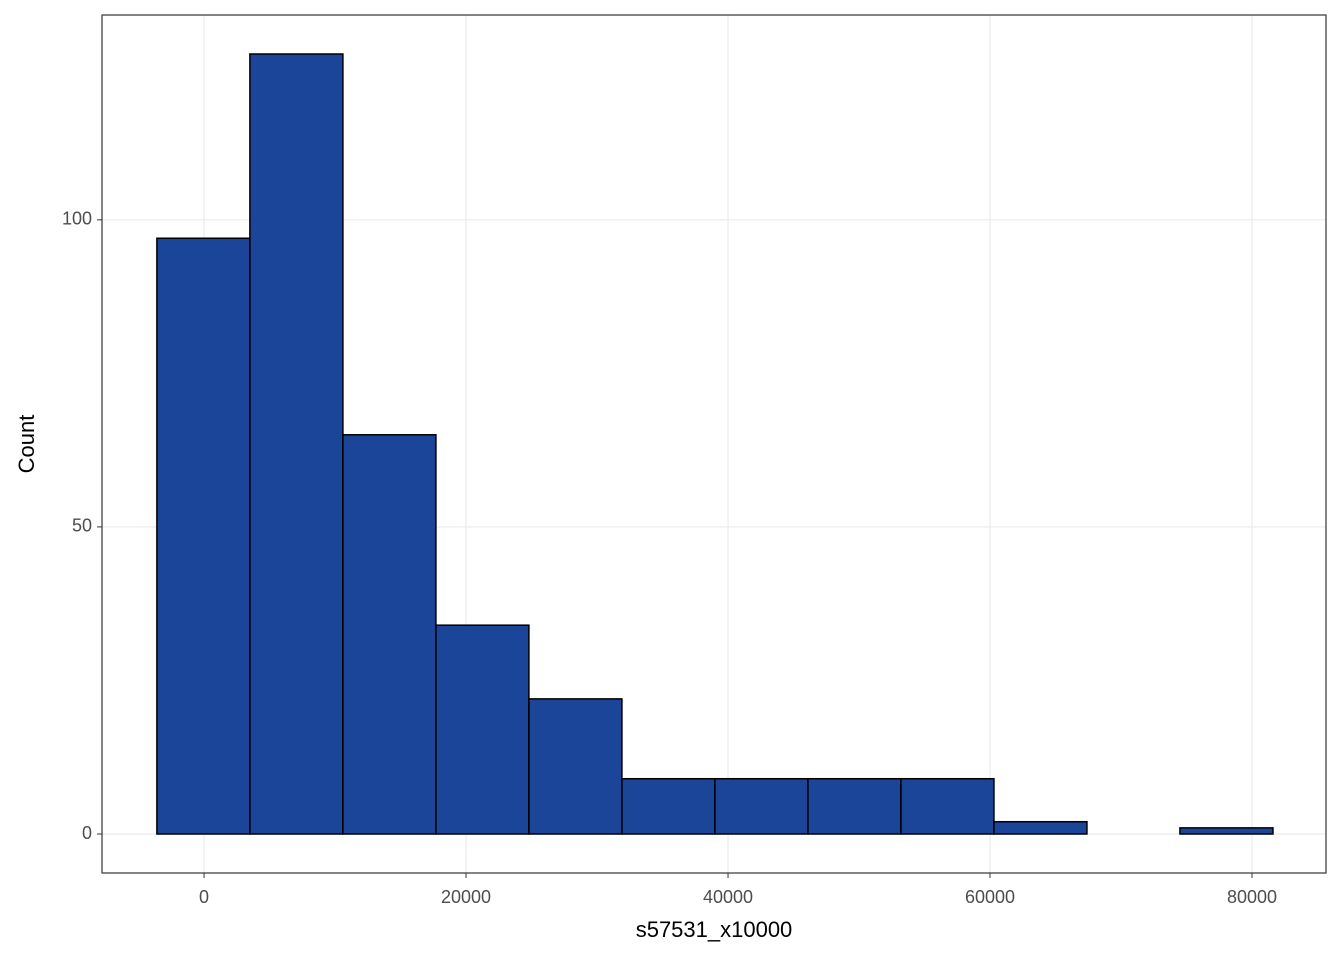 Image resolution: width=1344 pixels, height=960 pixels. I want to click on x-tick-label: 40000, so click(728, 897).